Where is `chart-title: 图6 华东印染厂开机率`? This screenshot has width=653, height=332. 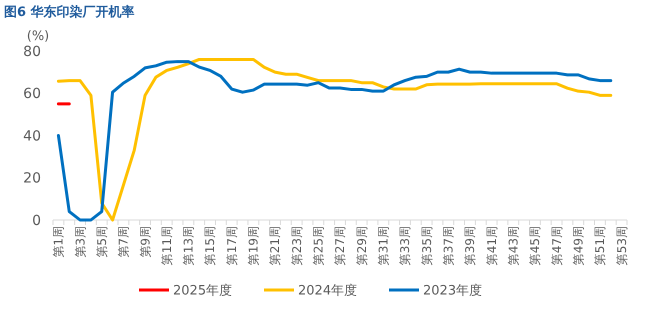 chart-title: 图6 华东印染厂开机率 is located at coordinates (69, 12).